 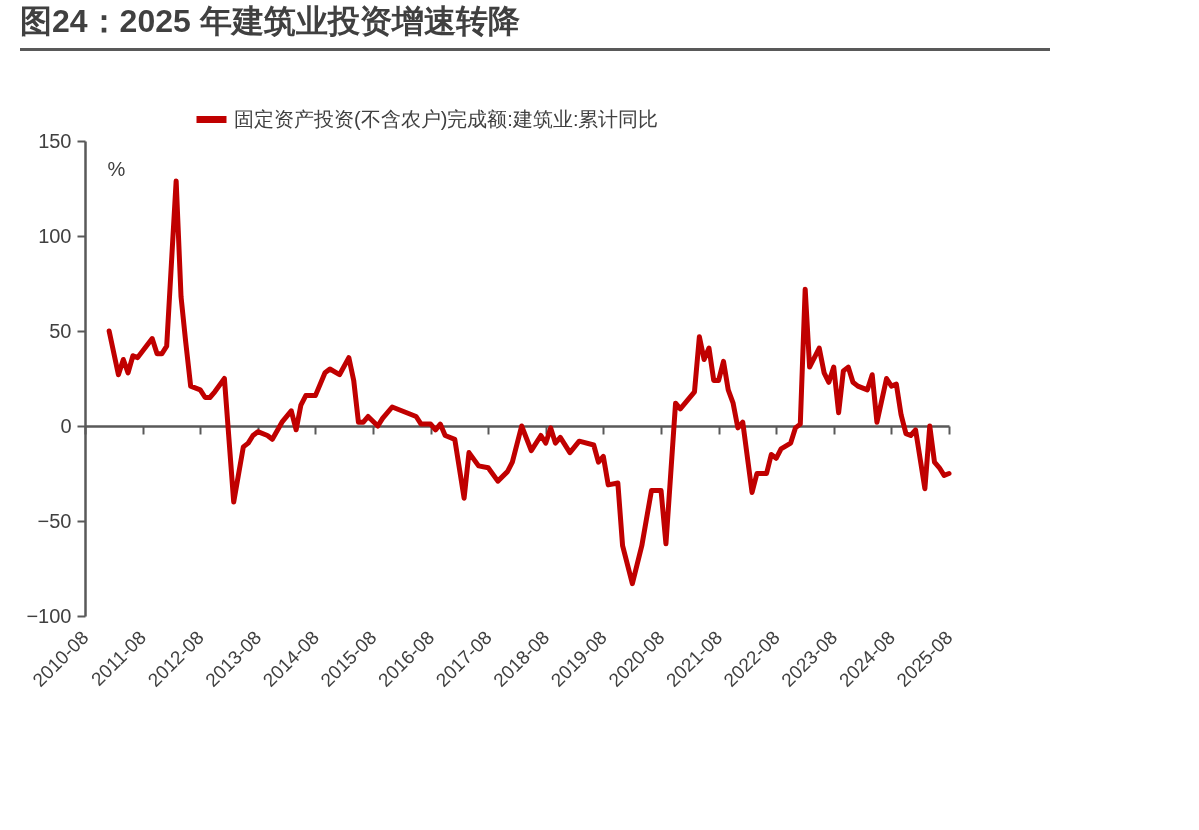 What do you see at coordinates (116, 168) in the screenshot?
I see `y-axis-title: %` at bounding box center [116, 168].